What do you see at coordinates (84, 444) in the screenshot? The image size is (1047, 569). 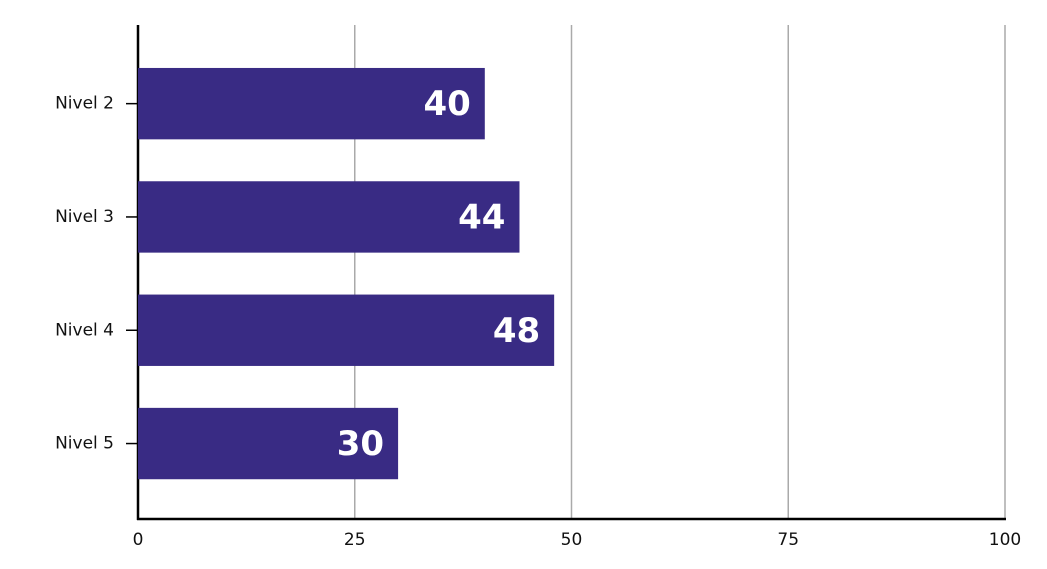 I see `y-tick-label: Nivel 5` at bounding box center [84, 444].